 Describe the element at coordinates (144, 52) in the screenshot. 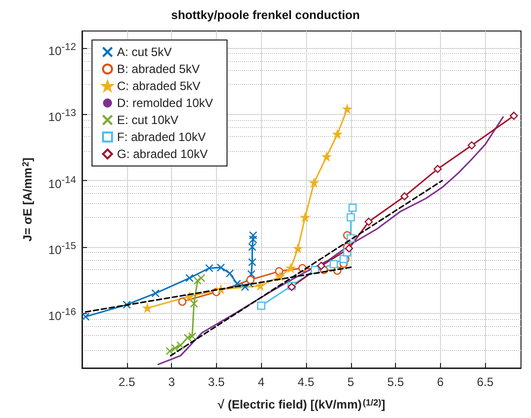

I see `legend-label: A: cut 5kV` at that location.